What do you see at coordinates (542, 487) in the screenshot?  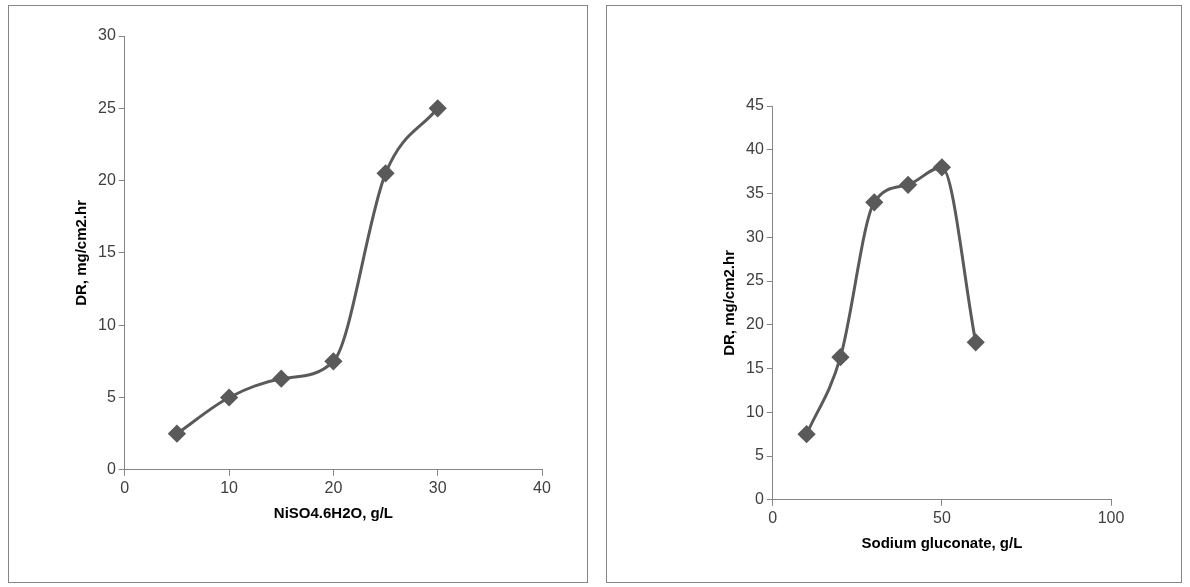 I see `x-tick-label: 40` at bounding box center [542, 487].